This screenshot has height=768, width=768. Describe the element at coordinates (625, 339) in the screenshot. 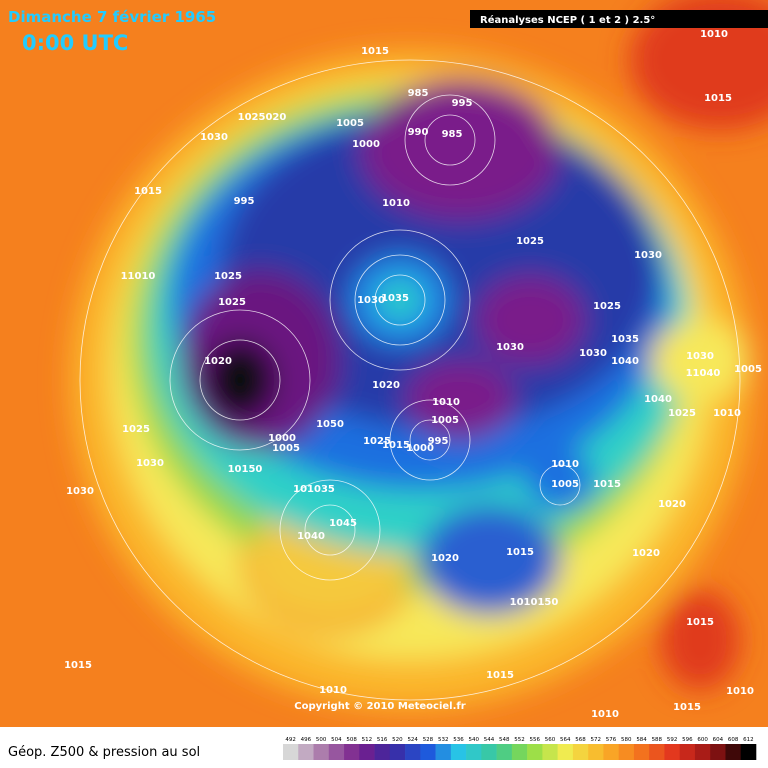

I see `isobar-label: 1035` at that location.